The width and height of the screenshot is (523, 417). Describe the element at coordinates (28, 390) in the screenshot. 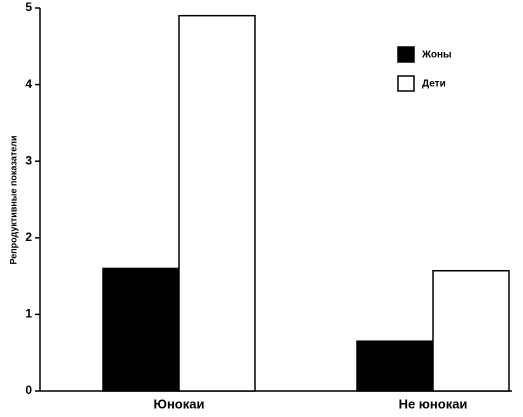

I see `y-tick-label: 0` at that location.